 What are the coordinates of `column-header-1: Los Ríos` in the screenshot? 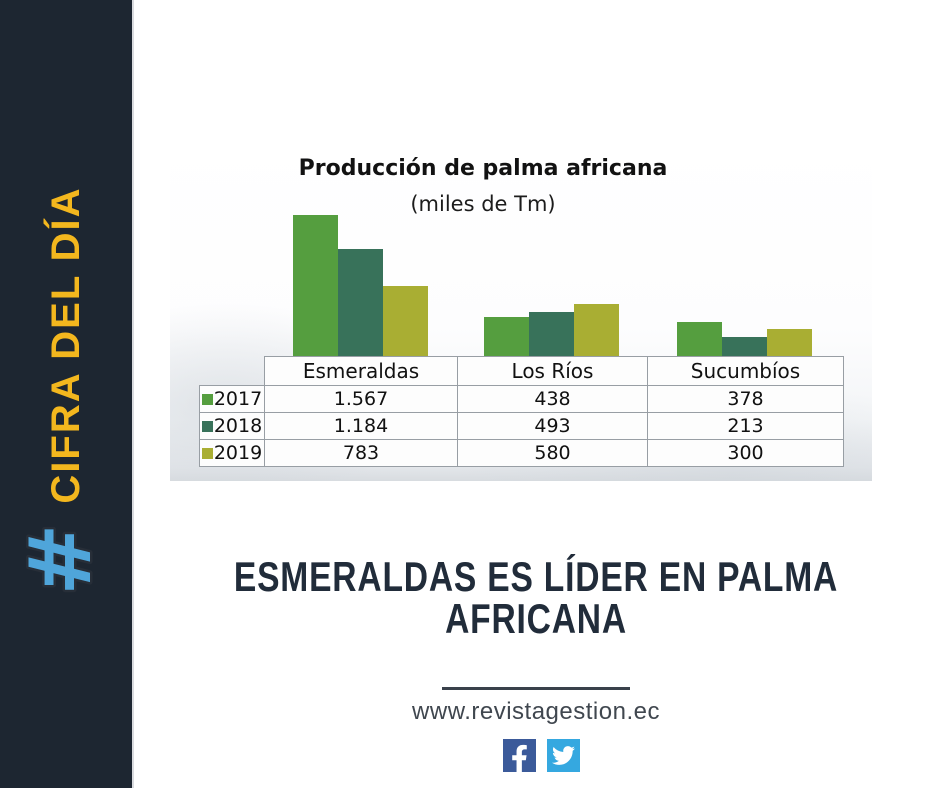 It's located at (552, 371).